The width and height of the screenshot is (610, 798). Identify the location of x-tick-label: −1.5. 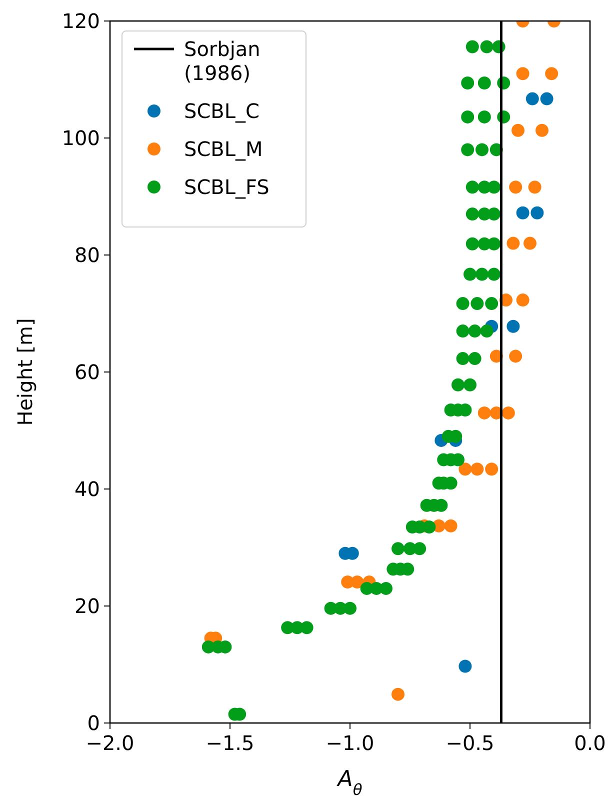
(230, 743).